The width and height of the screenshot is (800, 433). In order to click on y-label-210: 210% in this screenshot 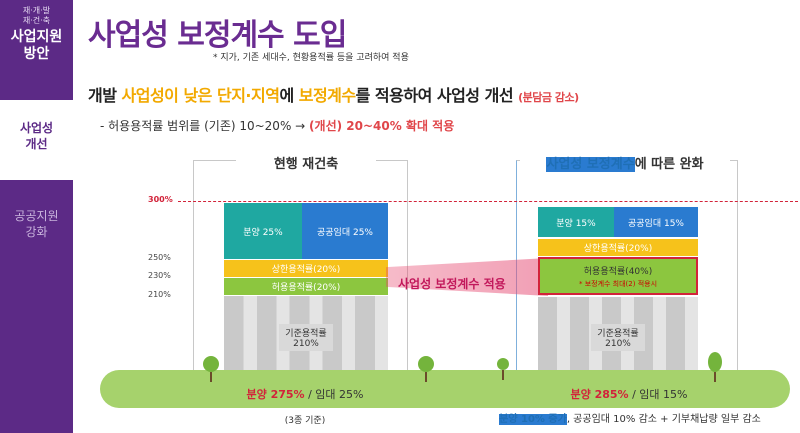, I will do `click(159, 294)`.